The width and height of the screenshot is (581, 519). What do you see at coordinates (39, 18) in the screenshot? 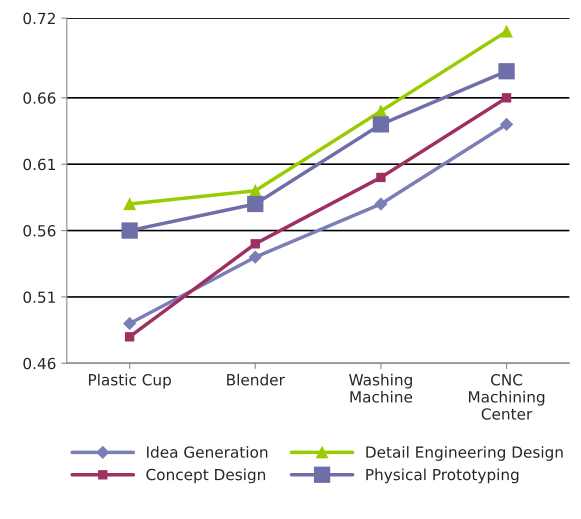
I see `y-tick-label: 0.72` at bounding box center [39, 18].